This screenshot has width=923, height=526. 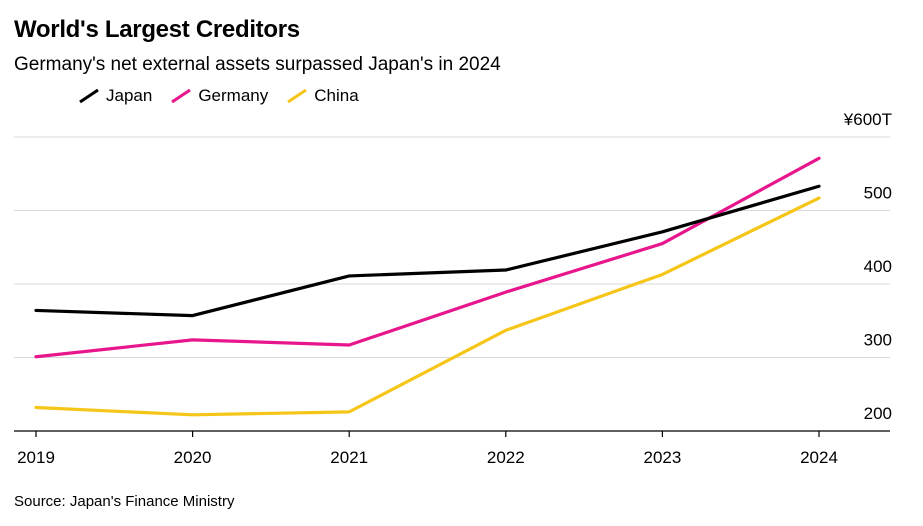 I want to click on chart-title: World's Largest Creditors, so click(x=157, y=29).